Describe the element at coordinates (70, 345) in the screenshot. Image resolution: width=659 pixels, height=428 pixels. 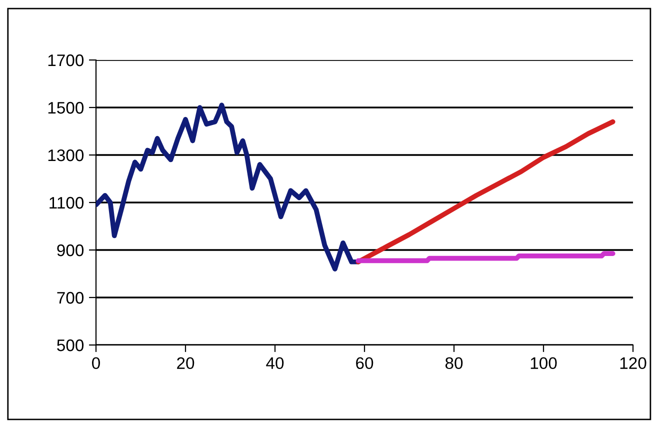
I see `y-tick-label: 500` at that location.